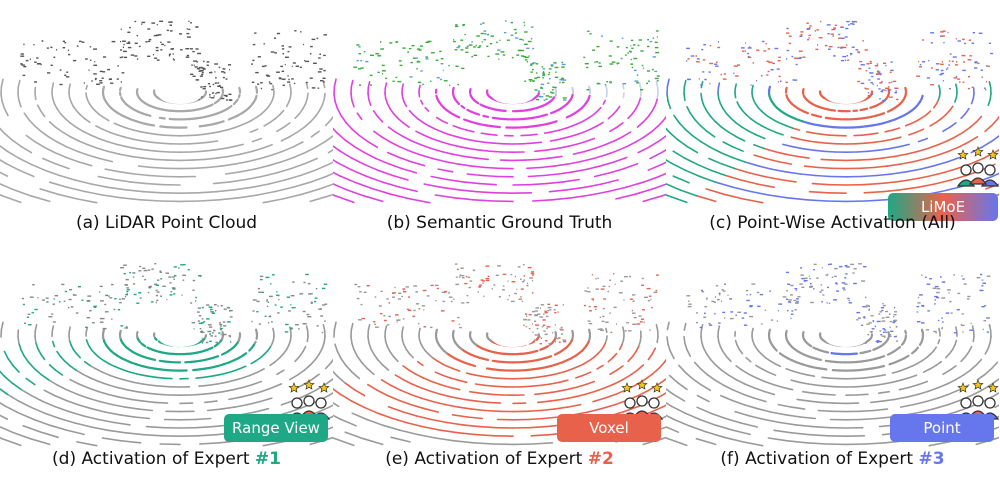 The height and width of the screenshot is (485, 1000). I want to click on limoe-badge: LiMoE, so click(943, 207).